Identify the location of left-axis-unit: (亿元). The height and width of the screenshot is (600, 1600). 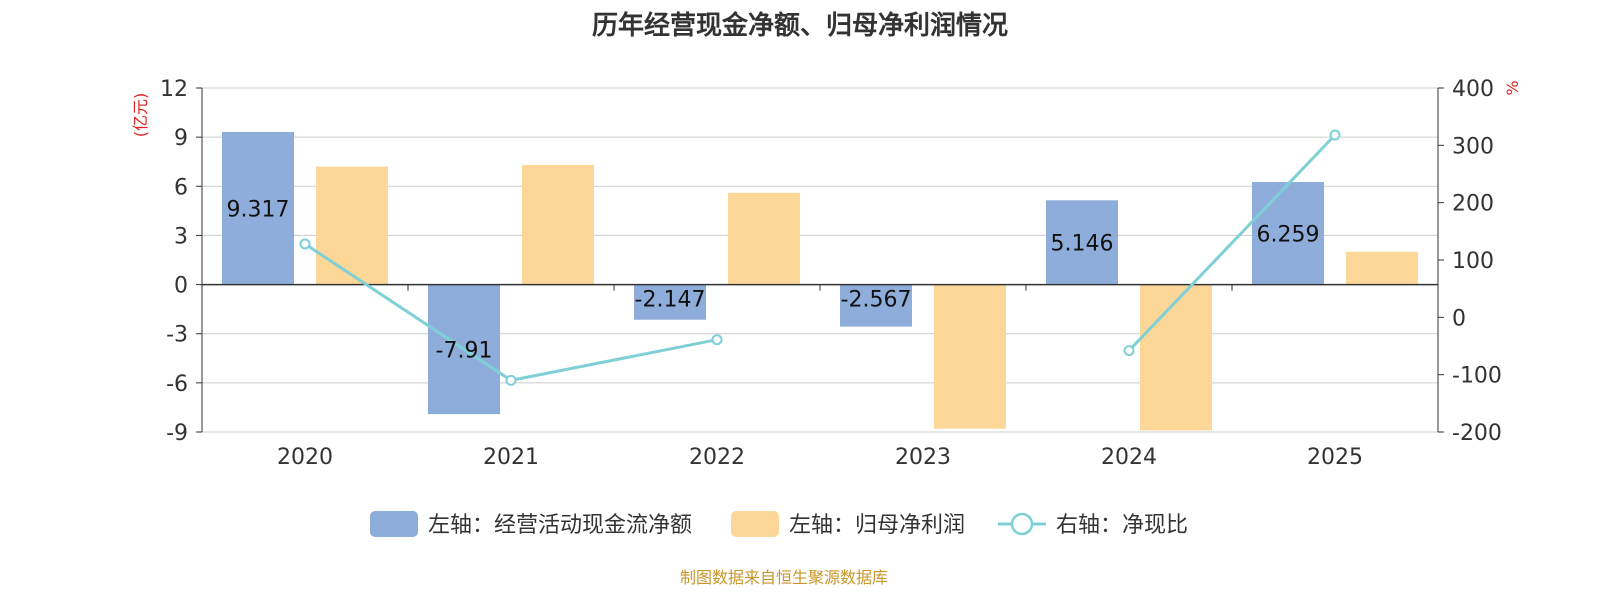
(140, 115).